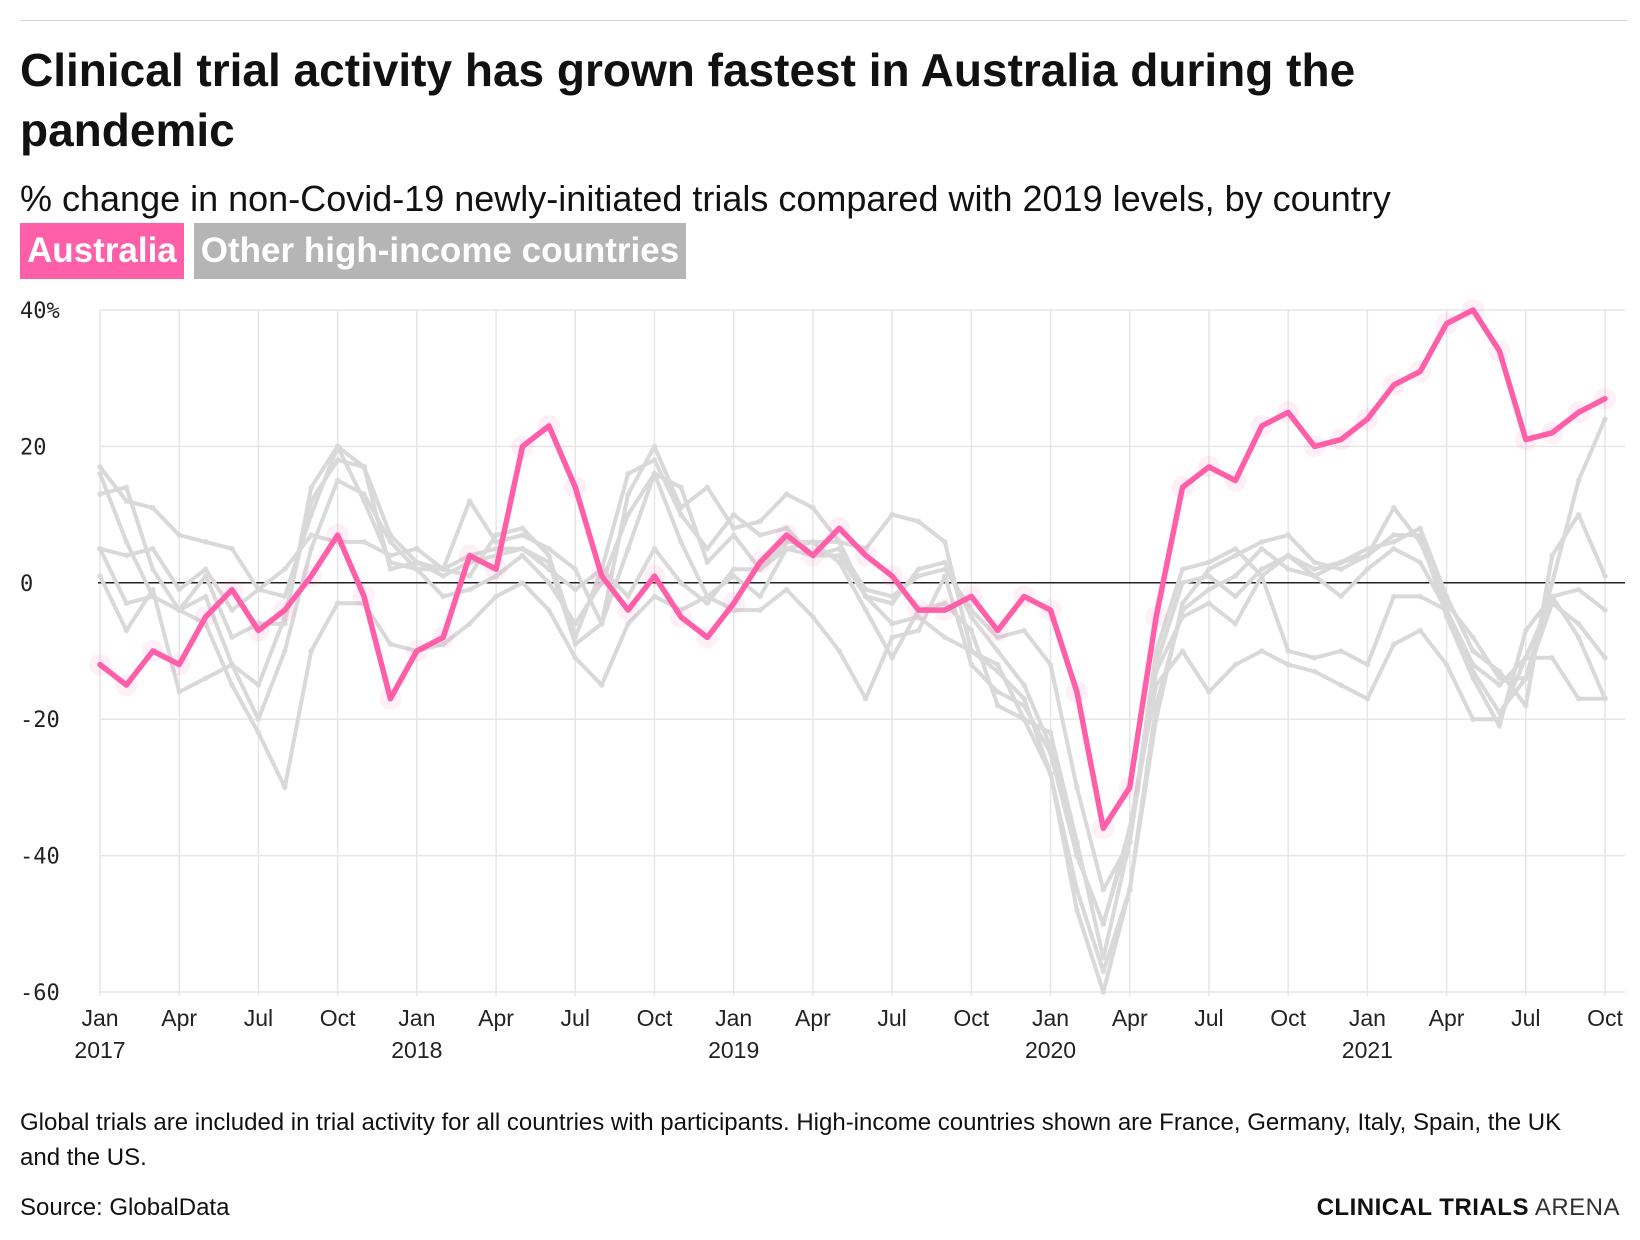  I want to click on top-rule, so click(823, 20).